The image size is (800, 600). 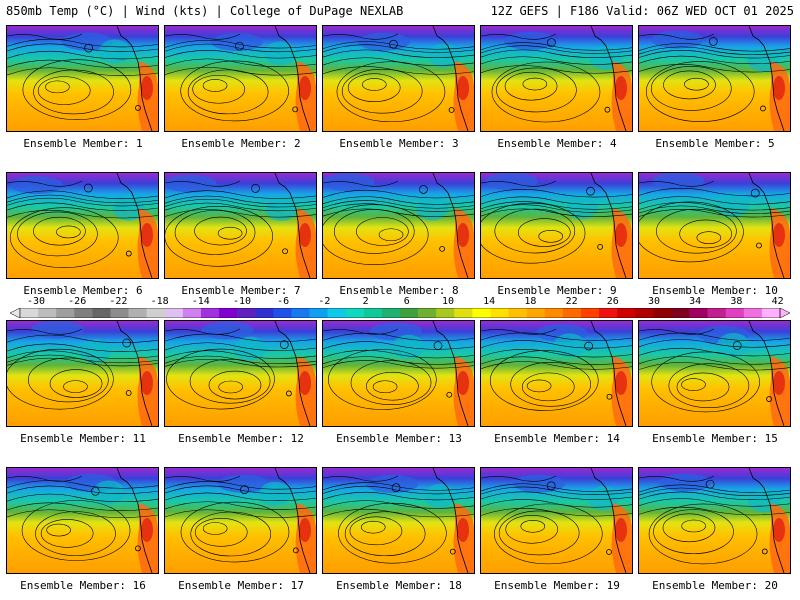 What do you see at coordinates (557, 290) in the screenshot?
I see `ensemble-member-label: Ensemble Member: 9` at bounding box center [557, 290].